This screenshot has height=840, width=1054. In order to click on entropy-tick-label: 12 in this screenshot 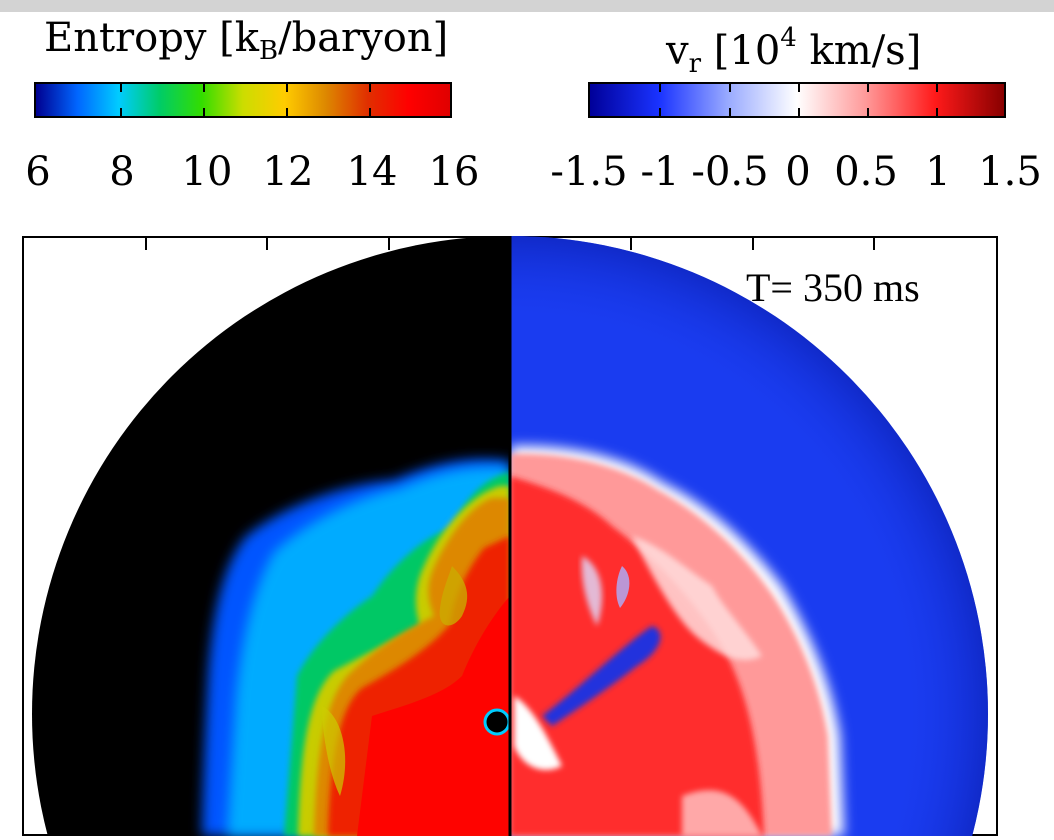, I will do `click(288, 172)`.